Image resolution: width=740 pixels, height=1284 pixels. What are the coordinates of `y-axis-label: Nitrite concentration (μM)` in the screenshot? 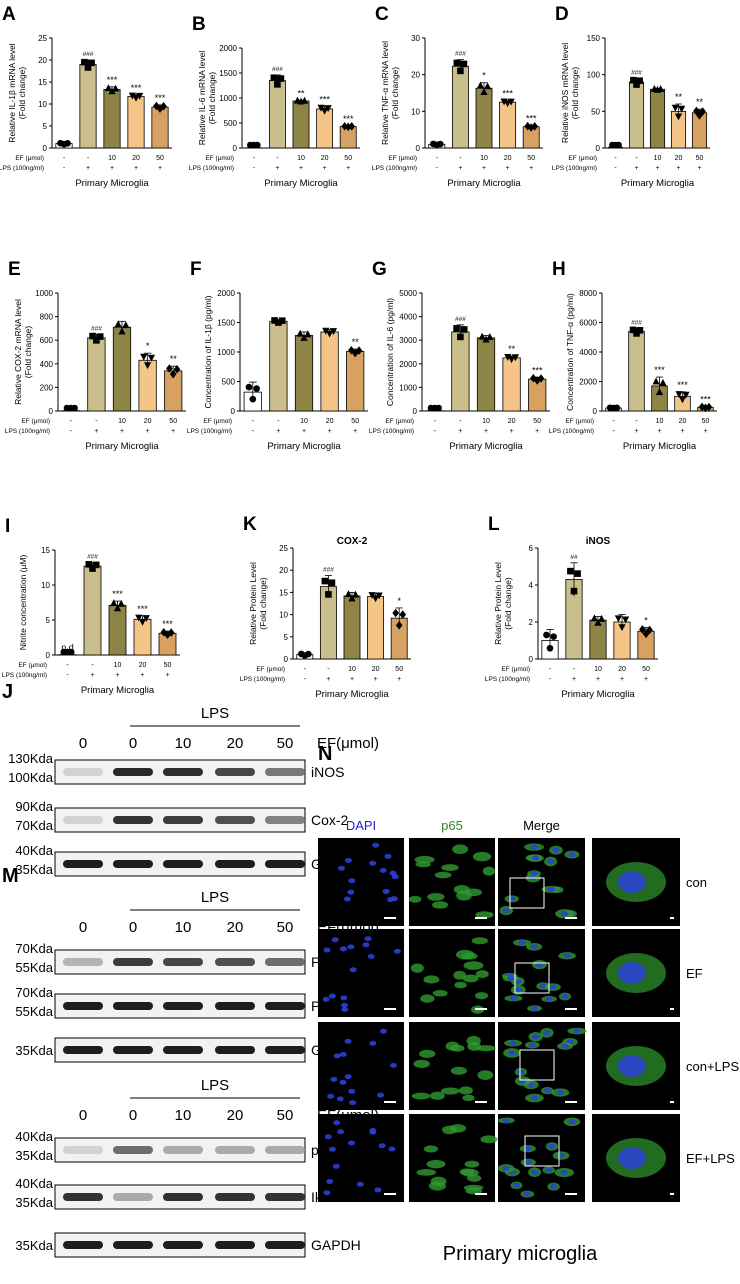 It's located at (23, 603).